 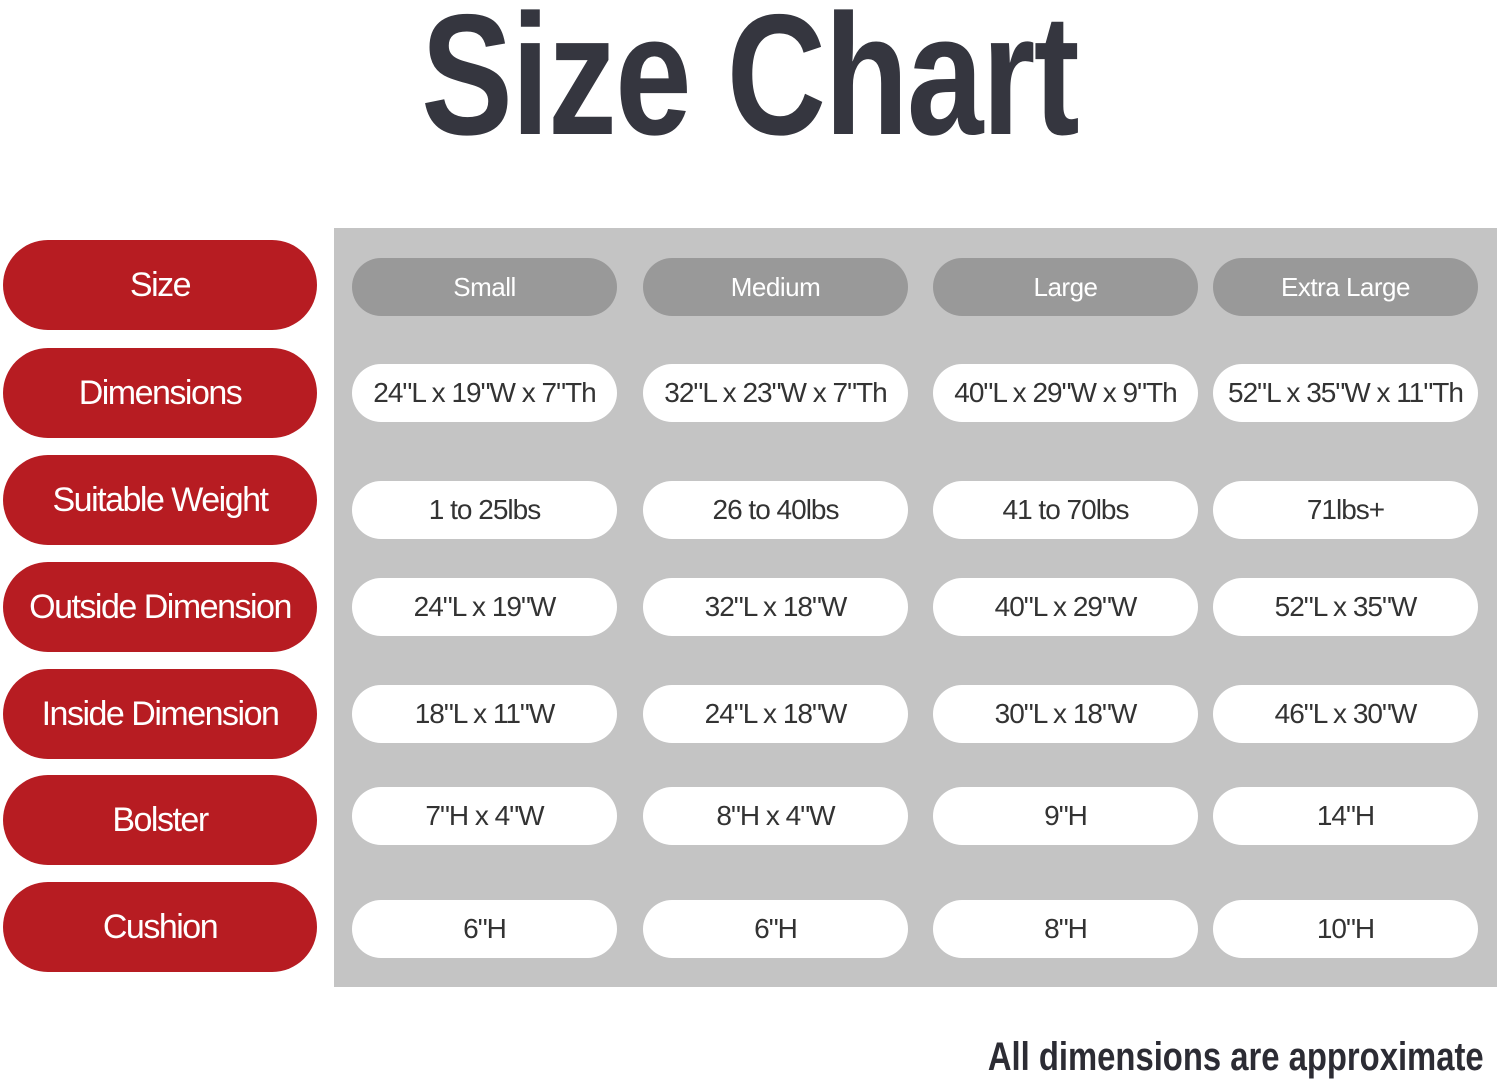 What do you see at coordinates (160, 285) in the screenshot?
I see `row-label: Size` at bounding box center [160, 285].